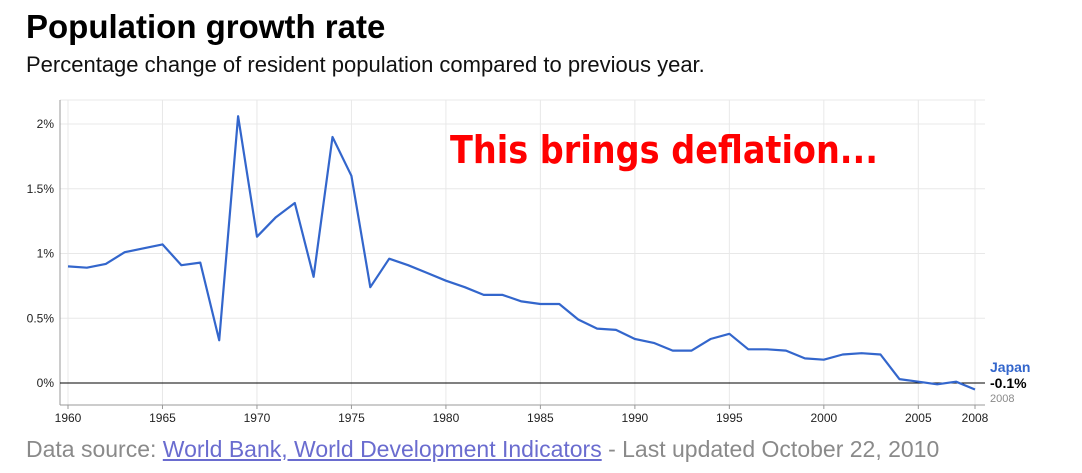 This screenshot has width=1082, height=473. Describe the element at coordinates (206, 26) in the screenshot. I see `chart-title: Population growth rate` at that location.